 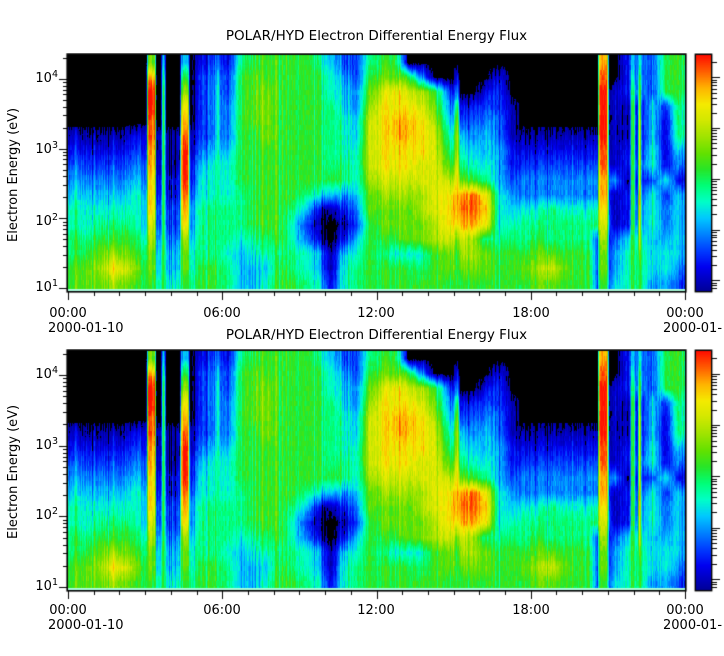 What do you see at coordinates (376, 313) in the screenshot?
I see `x-tick-1200-p1: 12:00` at bounding box center [376, 313].